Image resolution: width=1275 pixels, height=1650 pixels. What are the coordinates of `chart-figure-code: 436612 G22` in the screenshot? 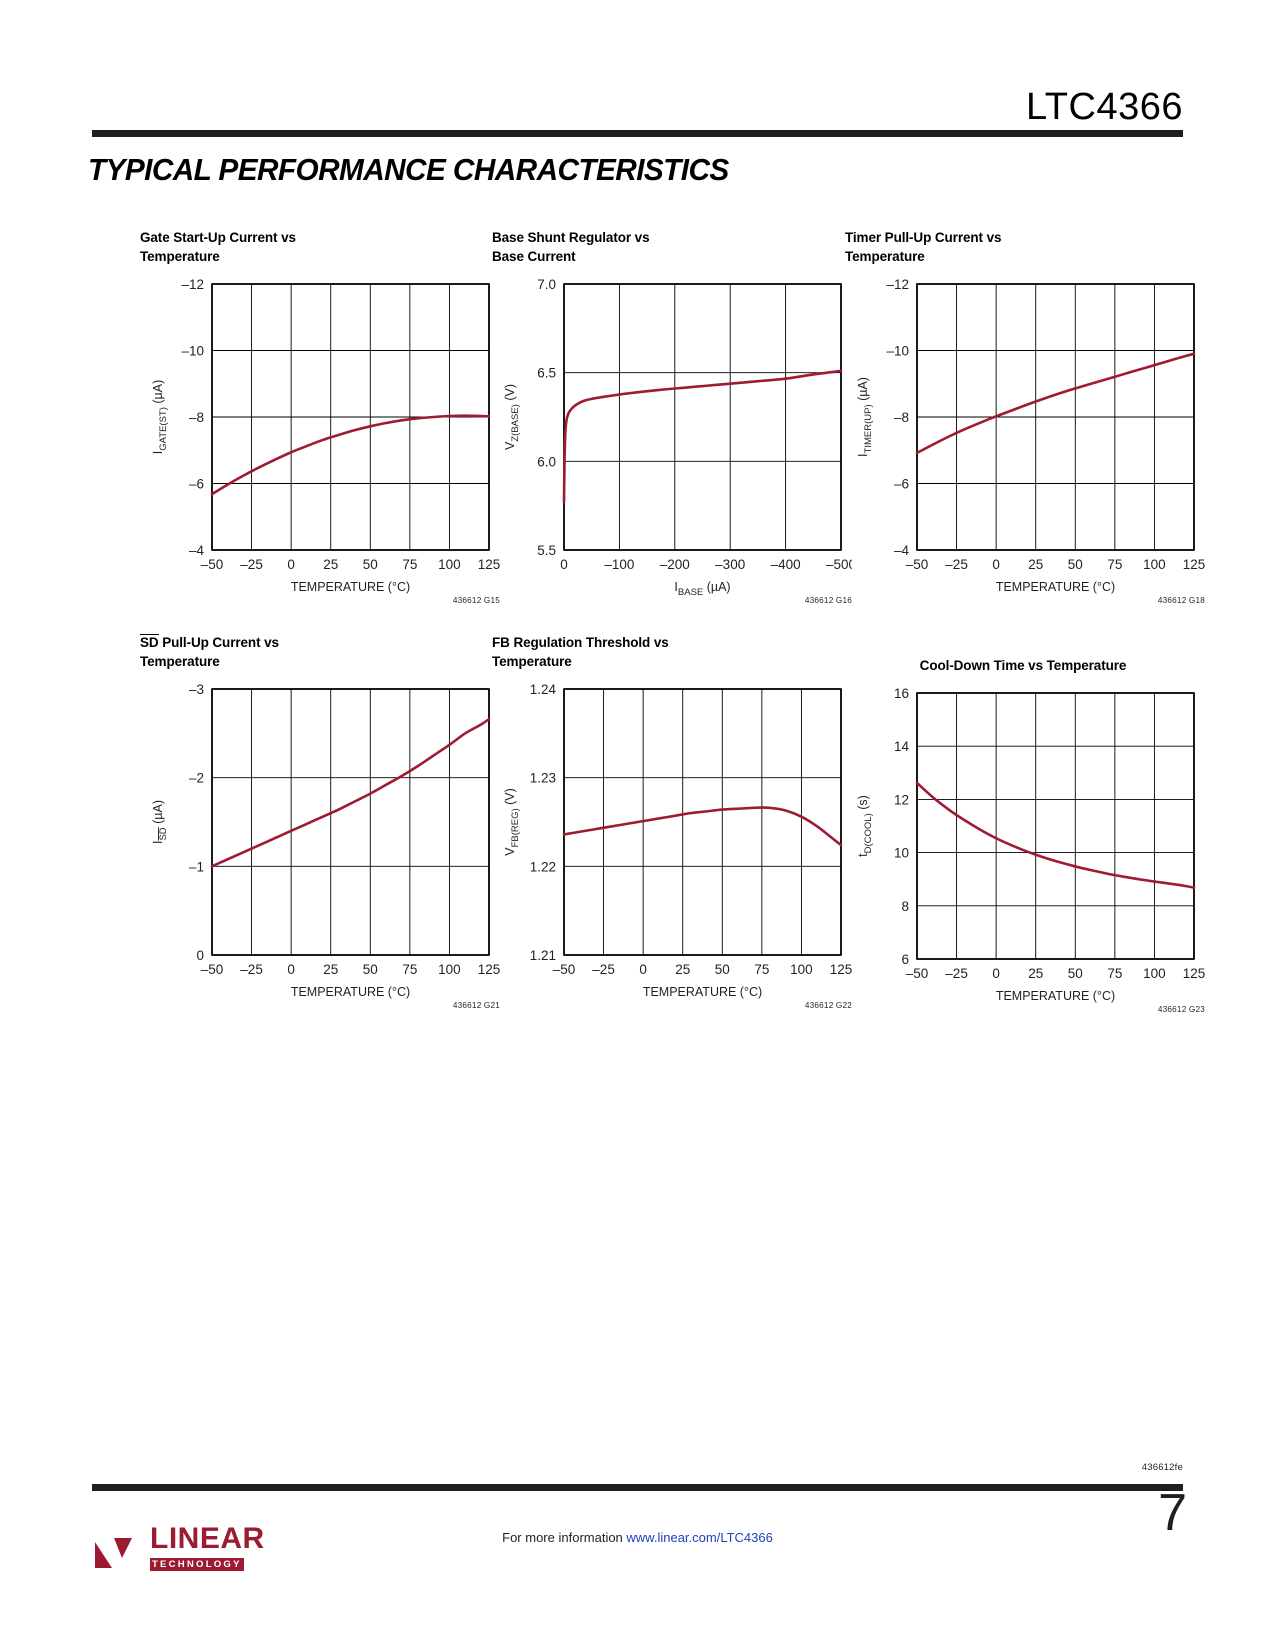 It's located at (828, 1006).